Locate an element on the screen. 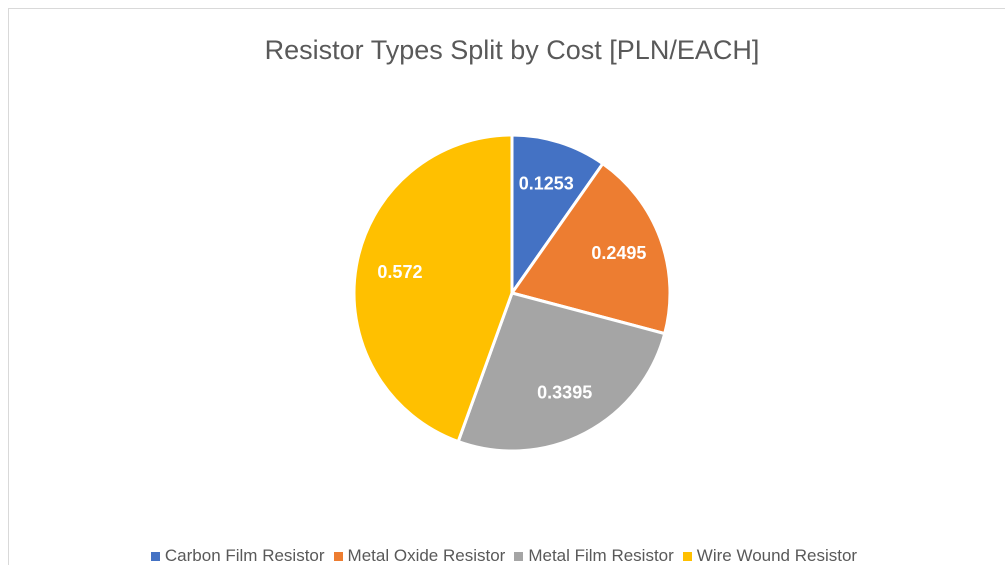 The height and width of the screenshot is (565, 1005). legend-label: Wire Wound Resistor is located at coordinates (777, 555).